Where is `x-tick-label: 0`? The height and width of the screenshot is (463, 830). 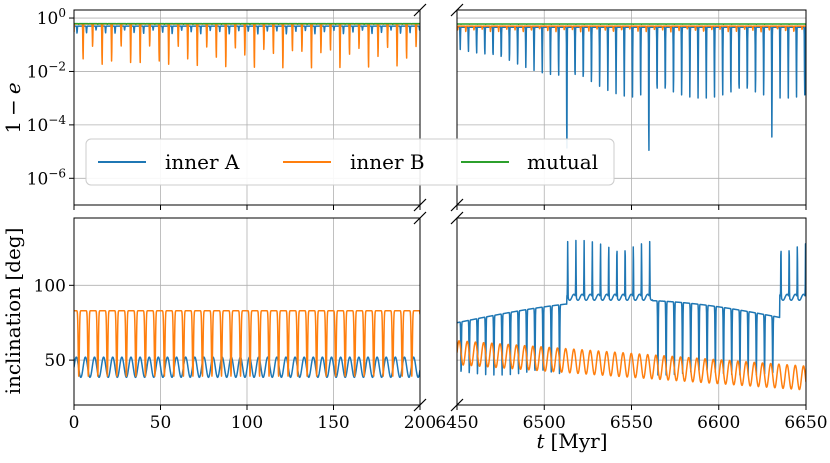 x-tick-label: 0 is located at coordinates (74, 423).